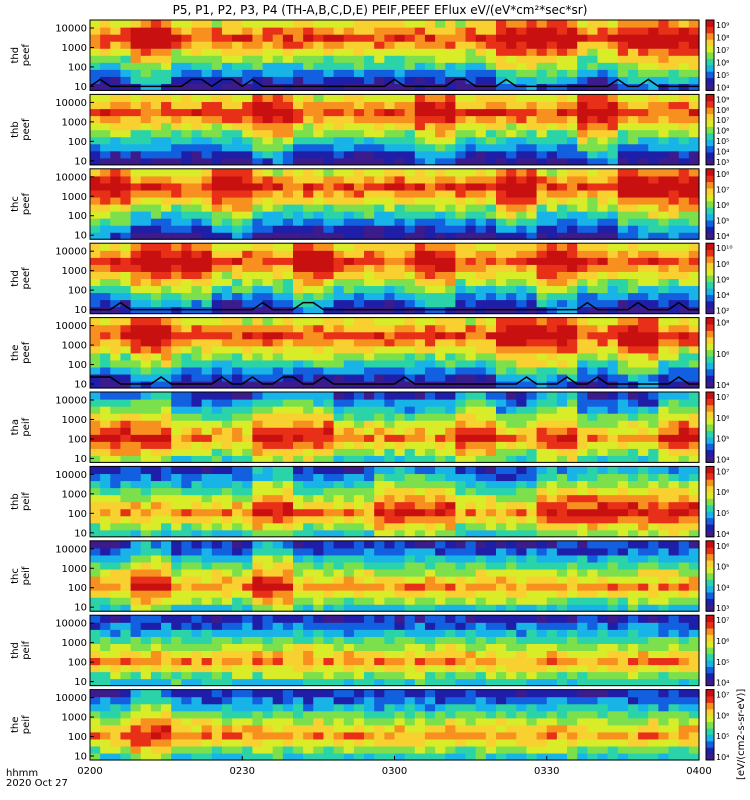 The height and width of the screenshot is (800, 750). Describe the element at coordinates (722, 50) in the screenshot. I see `colorbar-tick-label: 10⁷` at that location.